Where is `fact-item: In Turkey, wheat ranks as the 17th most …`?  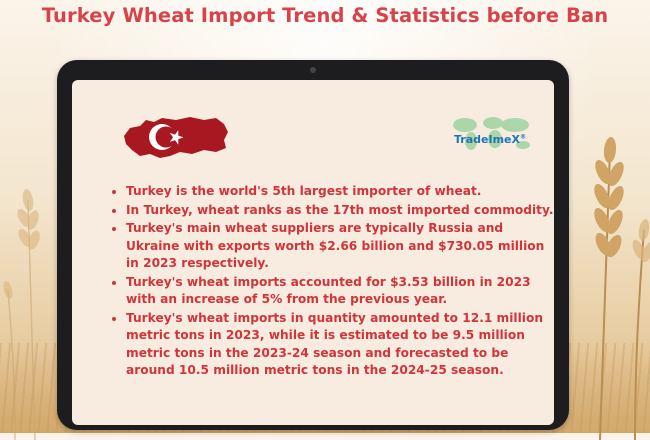
fact-item: In Turkey, wheat ranks as the 17th most … is located at coordinates (340, 211).